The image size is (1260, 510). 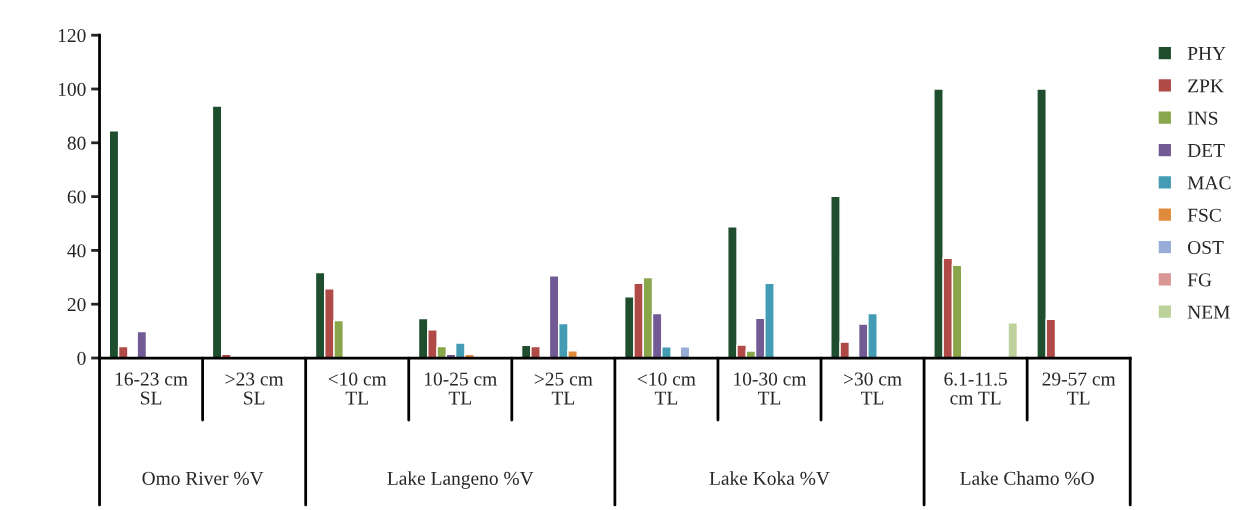 What do you see at coordinates (1205, 247) in the screenshot?
I see `legend-label: OST` at bounding box center [1205, 247].